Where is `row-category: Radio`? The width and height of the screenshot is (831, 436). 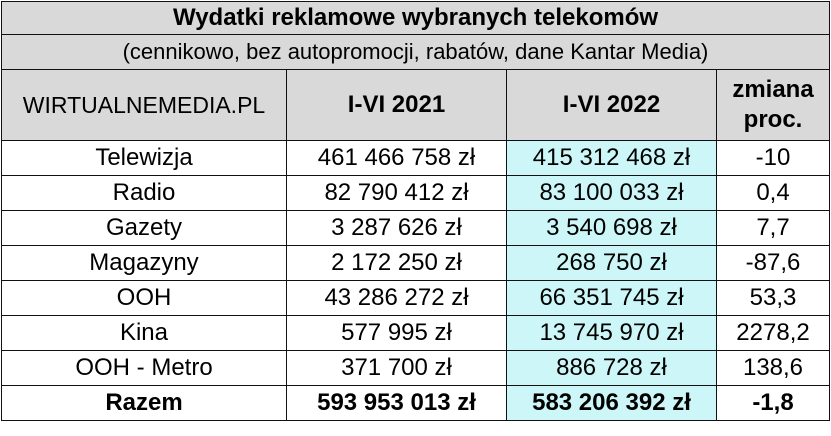
row-category: Radio is located at coordinates (144, 193).